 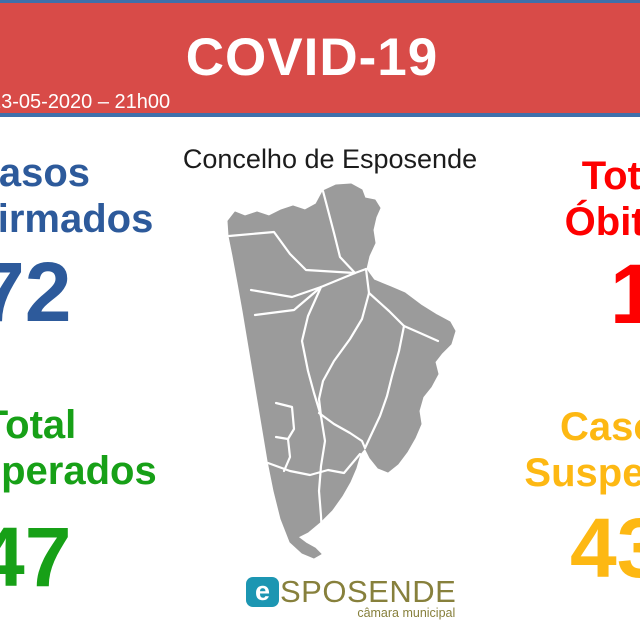 What do you see at coordinates (330, 159) in the screenshot?
I see `map-title: Concelho de Esposende` at bounding box center [330, 159].